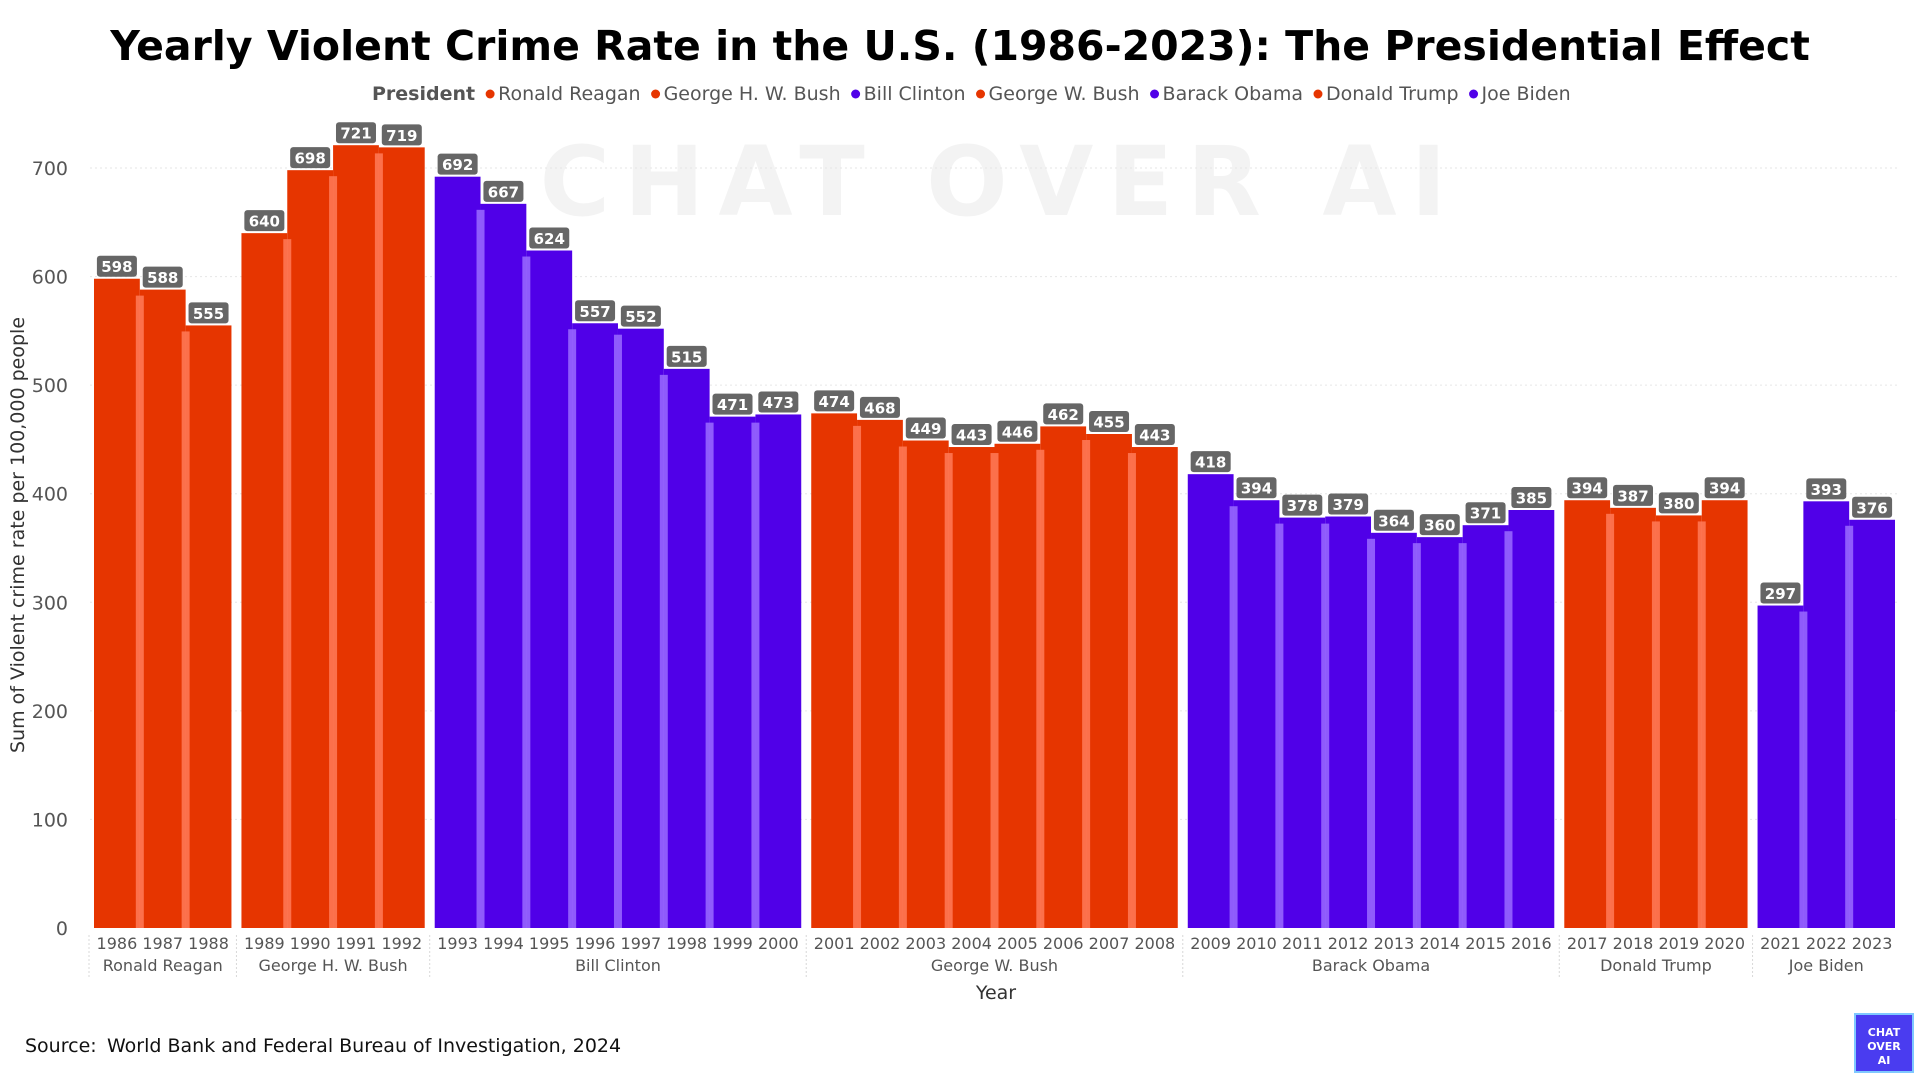 The image size is (1920, 1080). Describe the element at coordinates (117, 603) in the screenshot. I see `bar-1986` at that location.